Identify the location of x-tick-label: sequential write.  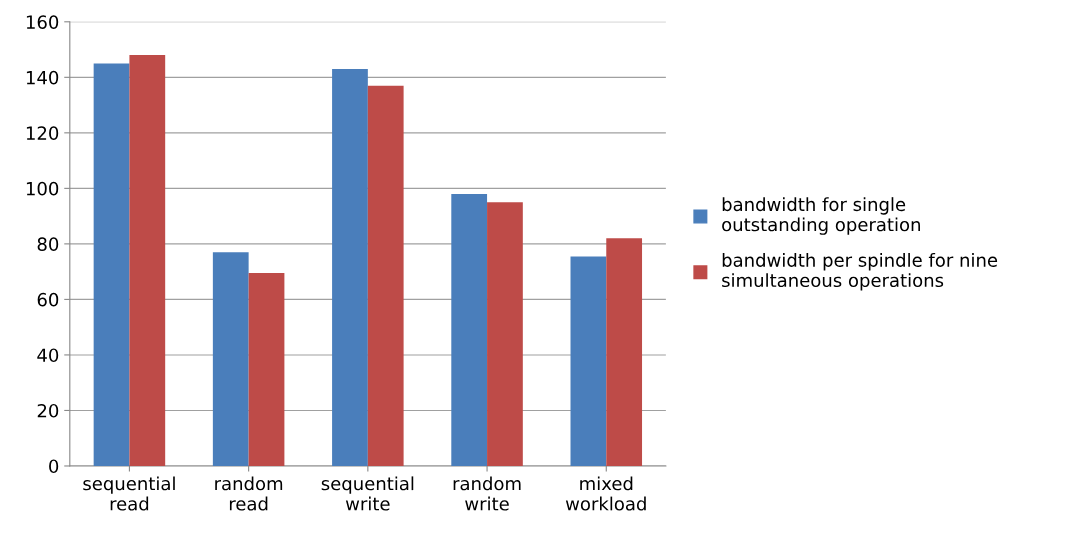
(367, 493).